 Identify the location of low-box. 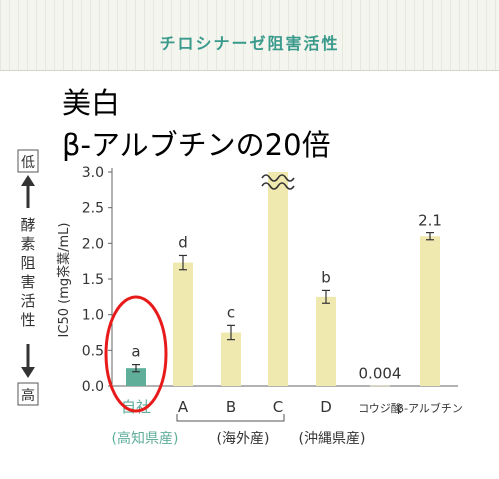
(28, 161).